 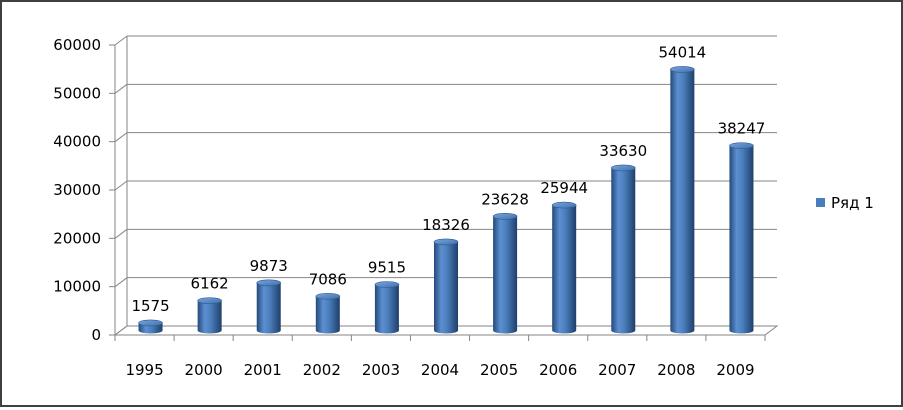 I want to click on data-label: 54014, so click(x=683, y=52).